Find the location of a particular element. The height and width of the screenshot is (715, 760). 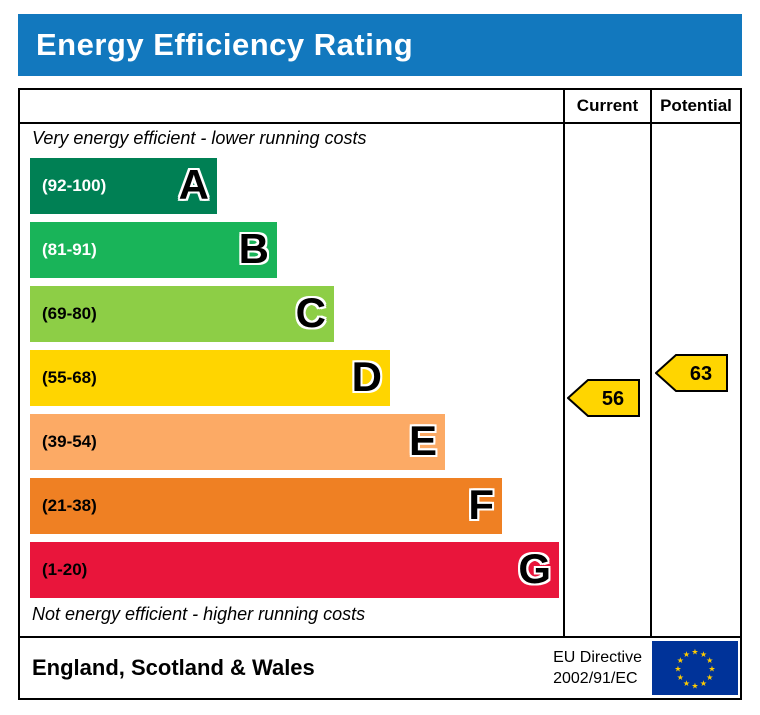

potential-rating-arrow: 63 is located at coordinates (692, 373).